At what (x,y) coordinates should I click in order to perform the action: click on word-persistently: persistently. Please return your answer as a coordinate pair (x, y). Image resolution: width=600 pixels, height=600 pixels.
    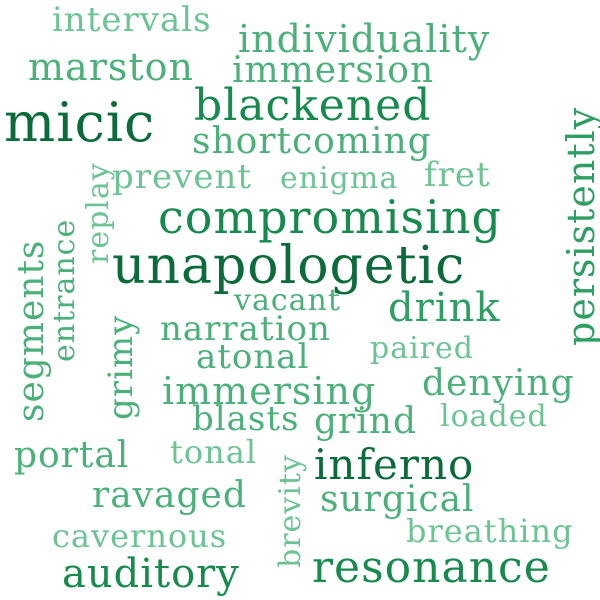
    Looking at the image, I should click on (579, 226).